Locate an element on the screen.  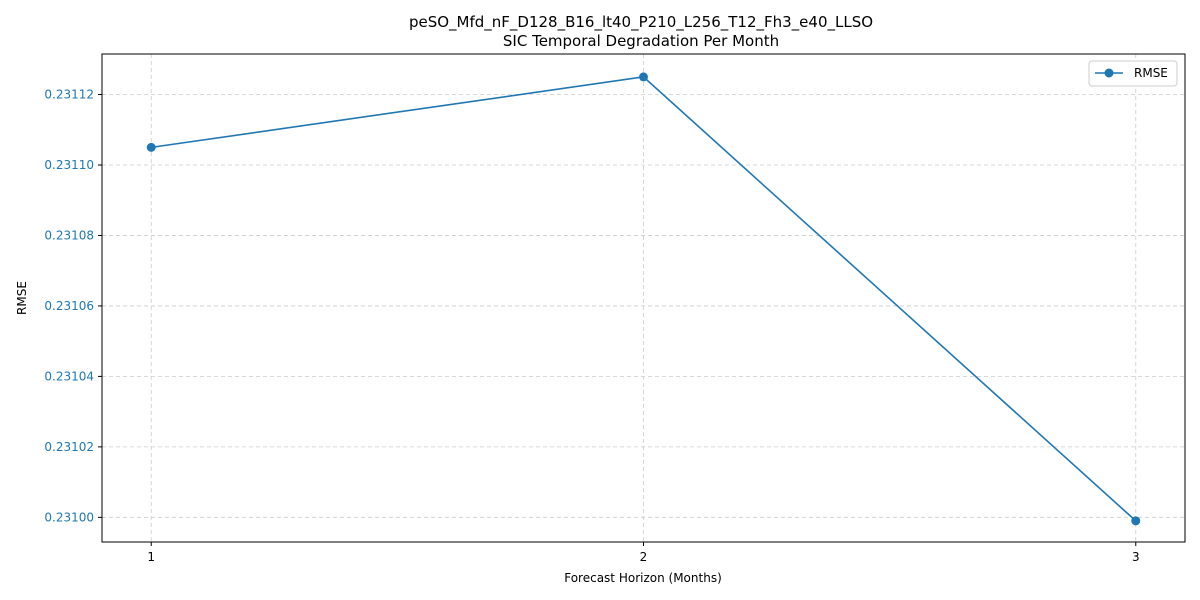
x-tick-label: 1 is located at coordinates (151, 557).